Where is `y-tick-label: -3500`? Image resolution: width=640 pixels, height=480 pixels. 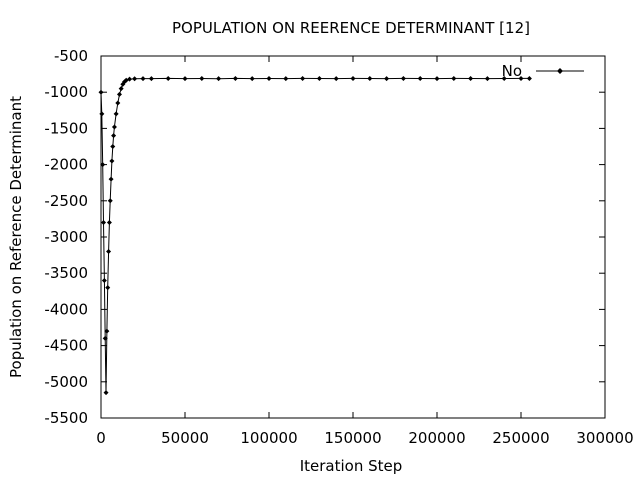 y-tick-label: -3500 is located at coordinates (66, 273).